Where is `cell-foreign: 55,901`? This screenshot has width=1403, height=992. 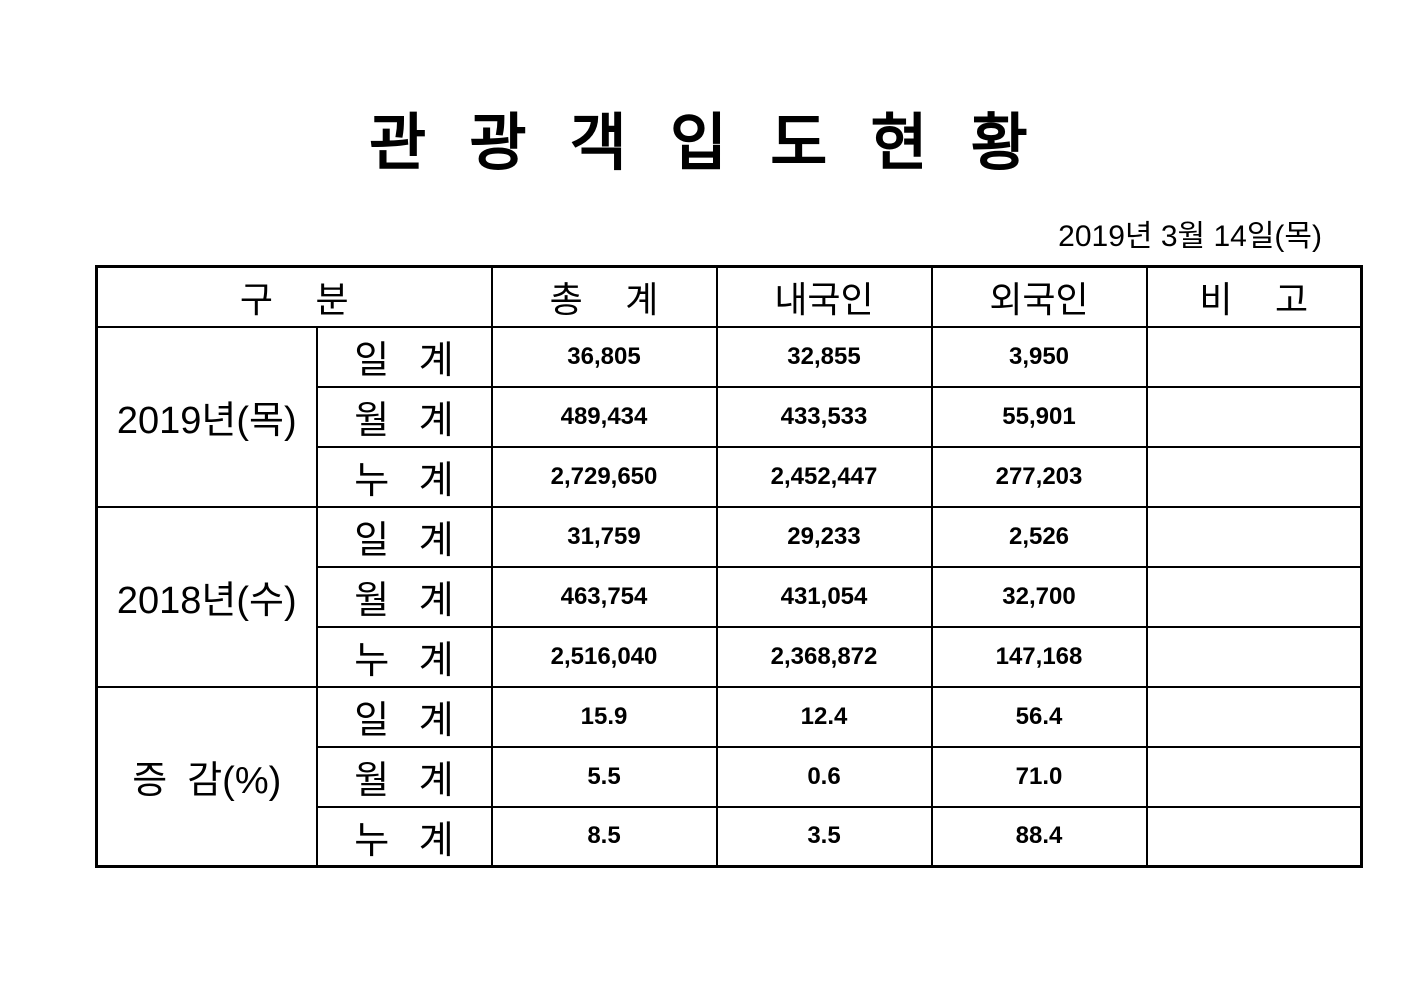 cell-foreign: 55,901 is located at coordinates (1039, 416).